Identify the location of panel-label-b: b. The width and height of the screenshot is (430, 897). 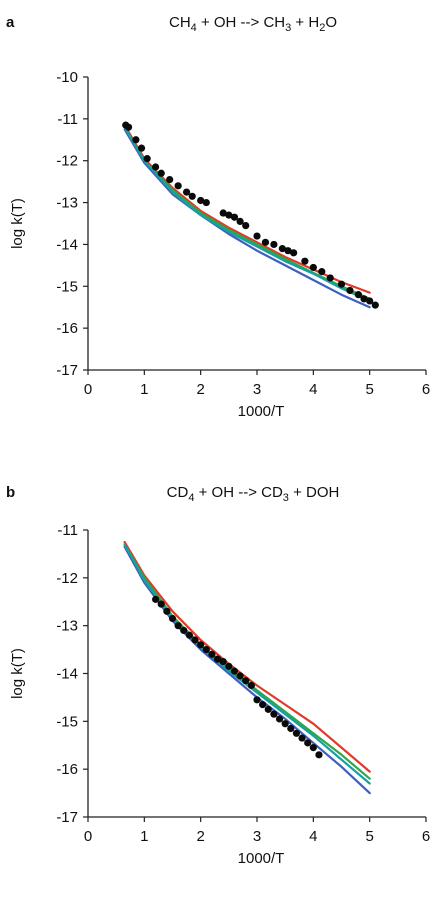
(11, 492).